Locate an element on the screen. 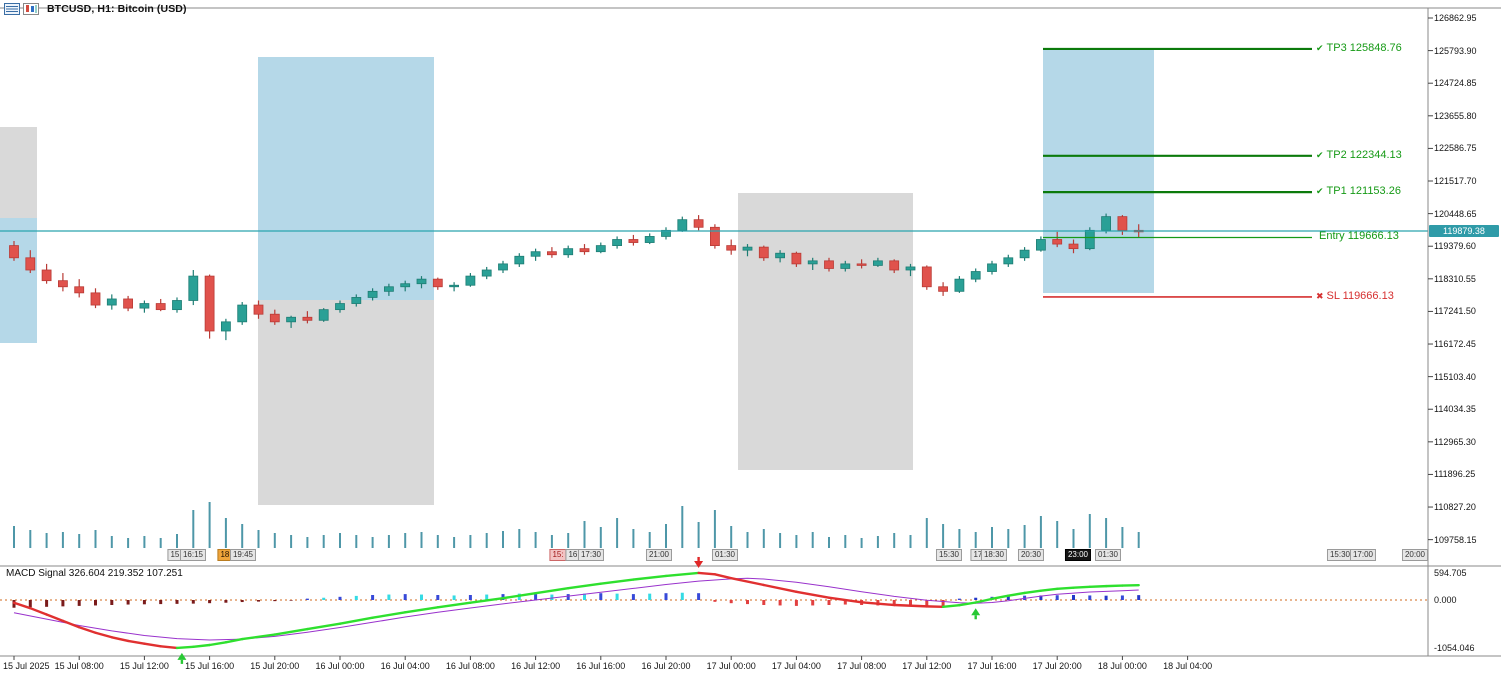 This screenshot has height=679, width=1501. price-axis-label: 117241.50 is located at coordinates (1455, 311).